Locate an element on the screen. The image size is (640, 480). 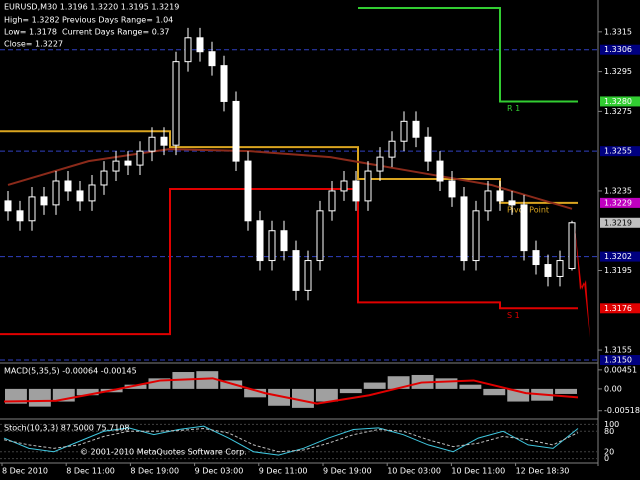
info-text: Close= 1.3227 is located at coordinates (33, 44).